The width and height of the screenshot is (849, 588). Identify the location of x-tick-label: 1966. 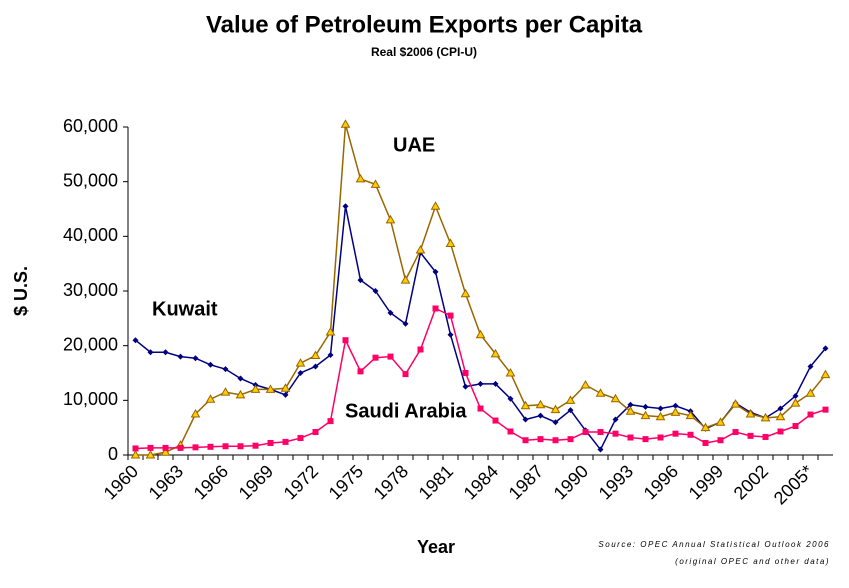
(211, 482).